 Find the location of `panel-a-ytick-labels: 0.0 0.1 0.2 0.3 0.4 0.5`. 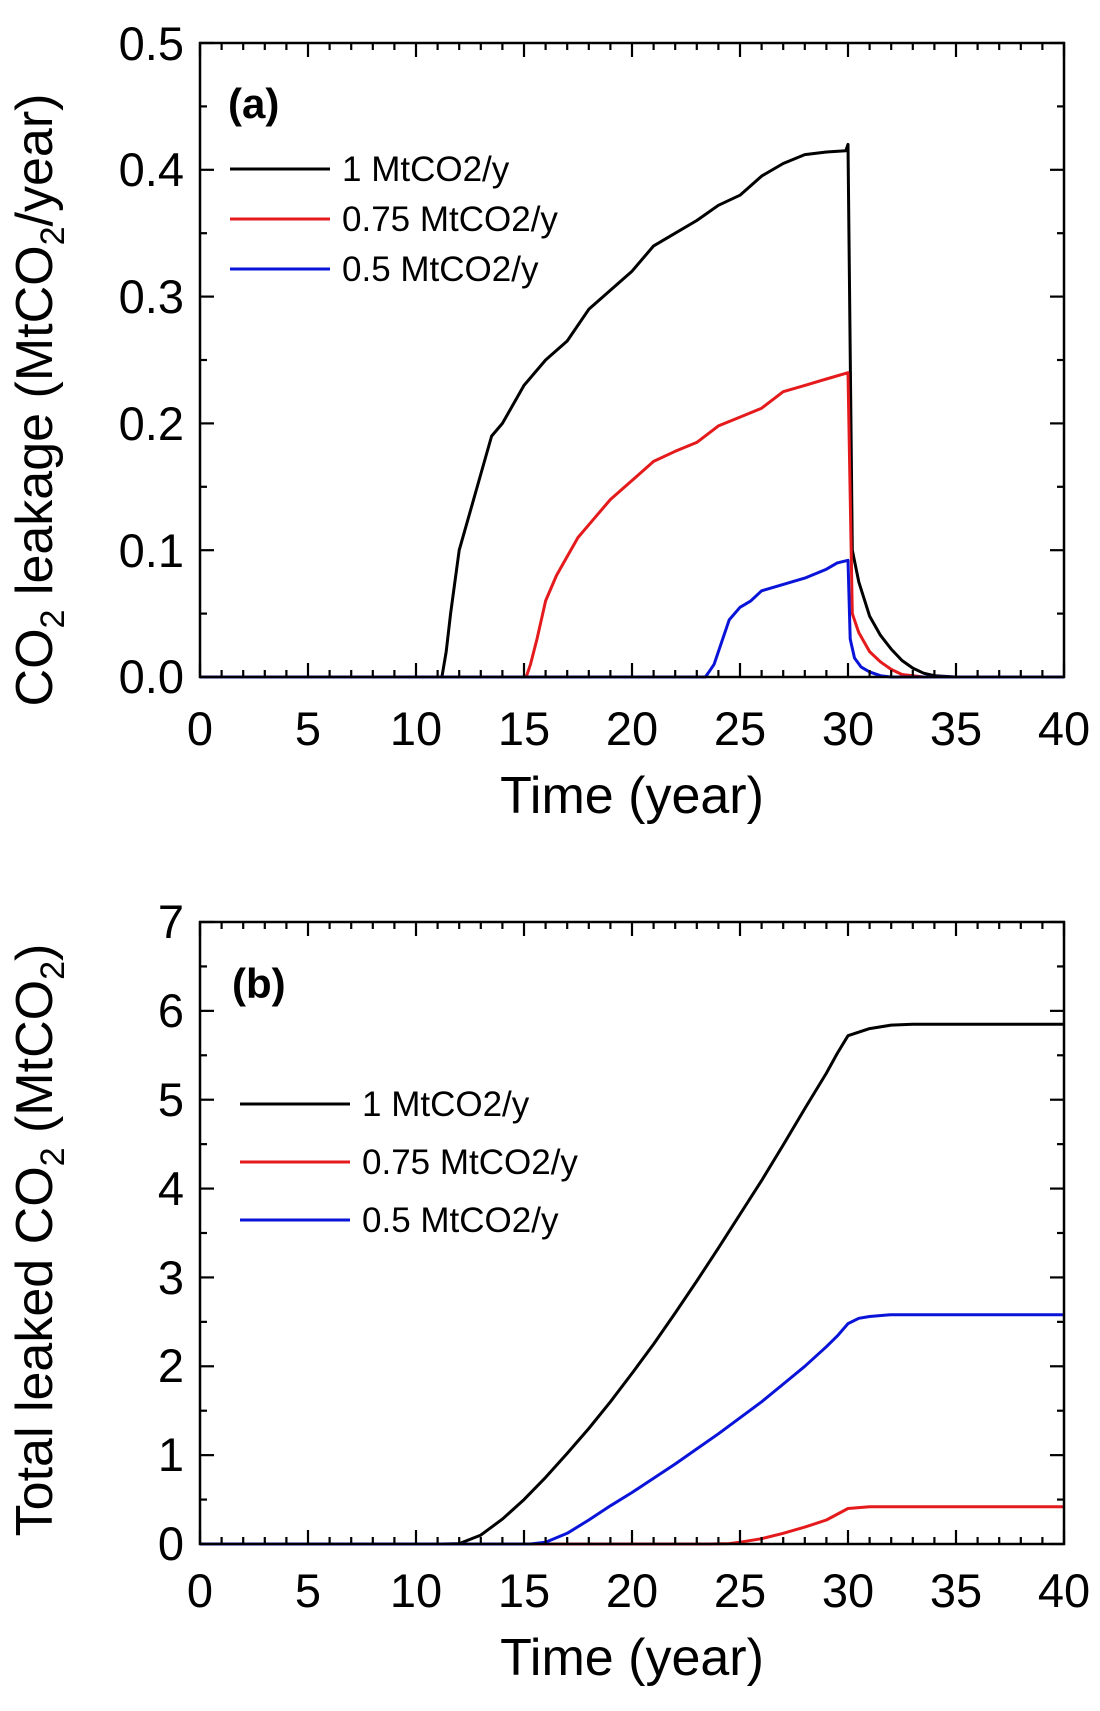

panel-a-ytick-labels: 0.0 0.1 0.2 0.3 0.4 0.5 is located at coordinates (151, 360).